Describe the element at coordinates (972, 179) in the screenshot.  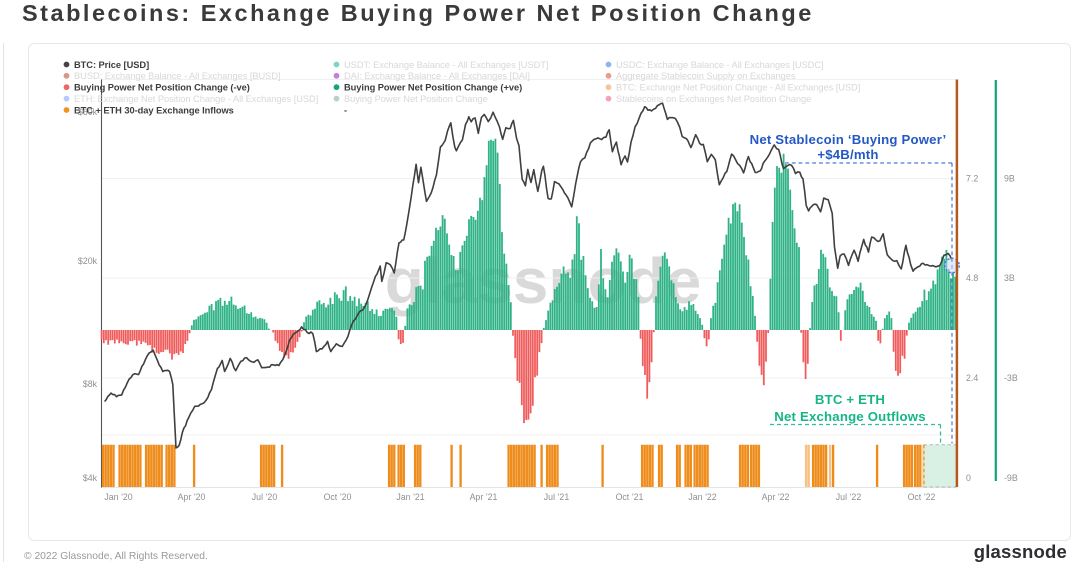
I see `svg-text: 7.2` at that location.